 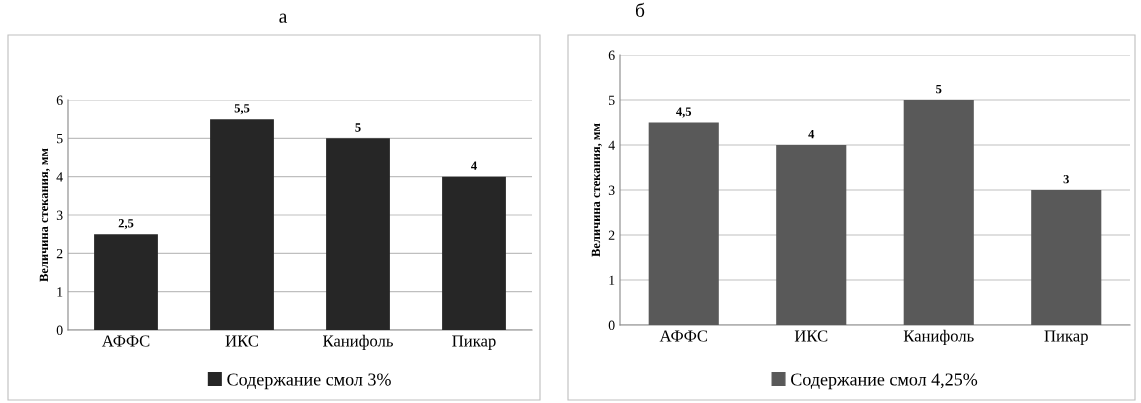 I want to click on chart-title: б, so click(x=640, y=9).